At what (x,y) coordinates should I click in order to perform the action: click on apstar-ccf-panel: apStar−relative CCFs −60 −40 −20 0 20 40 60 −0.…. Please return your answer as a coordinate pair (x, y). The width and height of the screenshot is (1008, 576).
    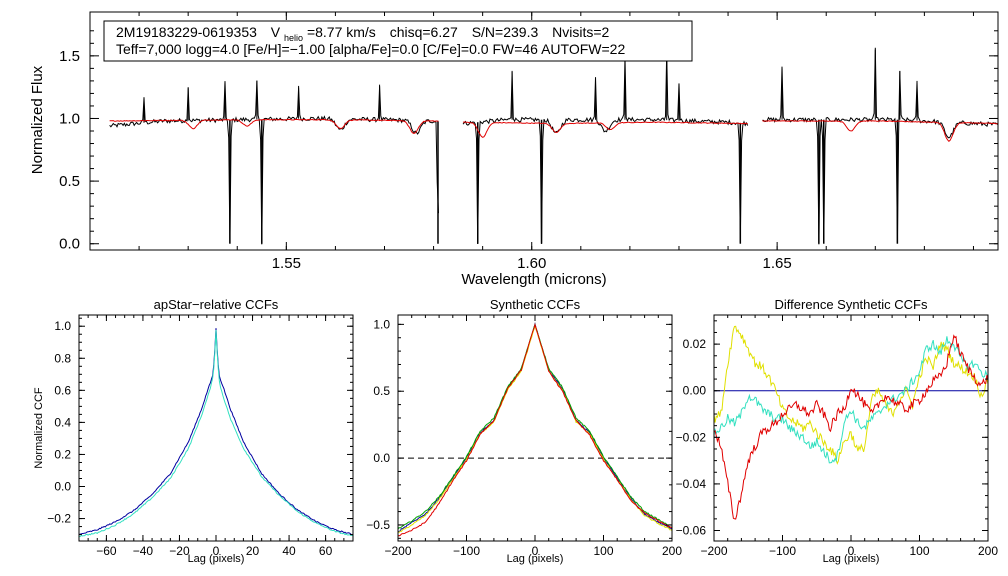
    Looking at the image, I should click on (193, 431).